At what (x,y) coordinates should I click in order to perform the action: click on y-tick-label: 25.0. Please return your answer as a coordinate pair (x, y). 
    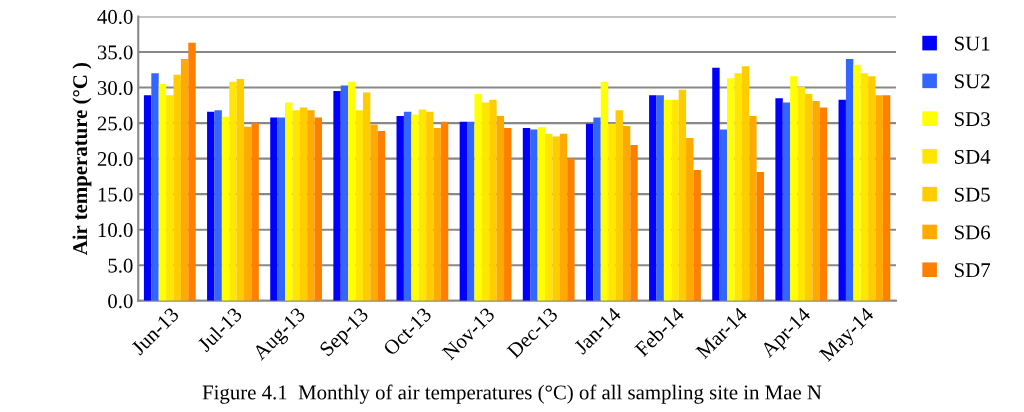
    Looking at the image, I should click on (115, 123).